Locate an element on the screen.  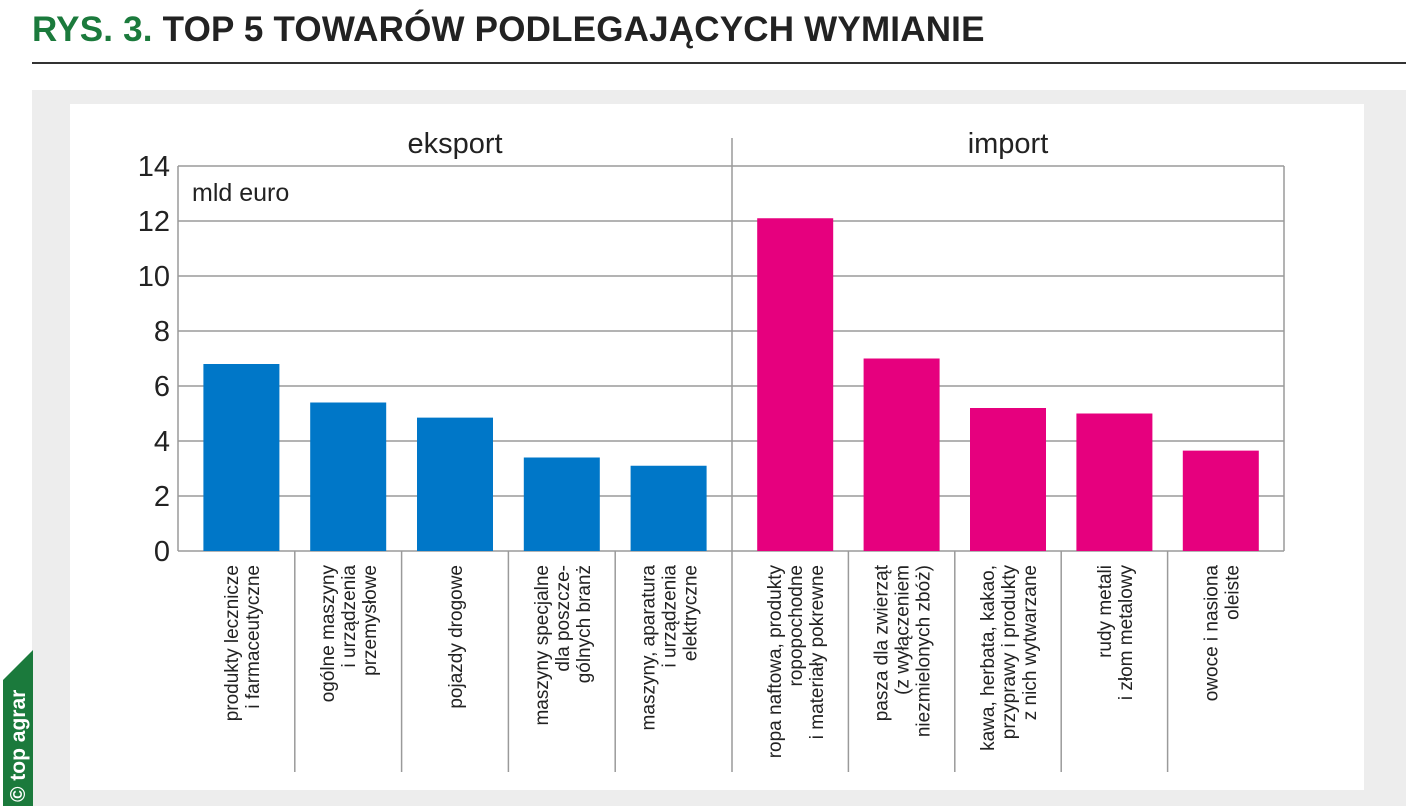
category-label: dla poszcze- is located at coordinates (563, 618).